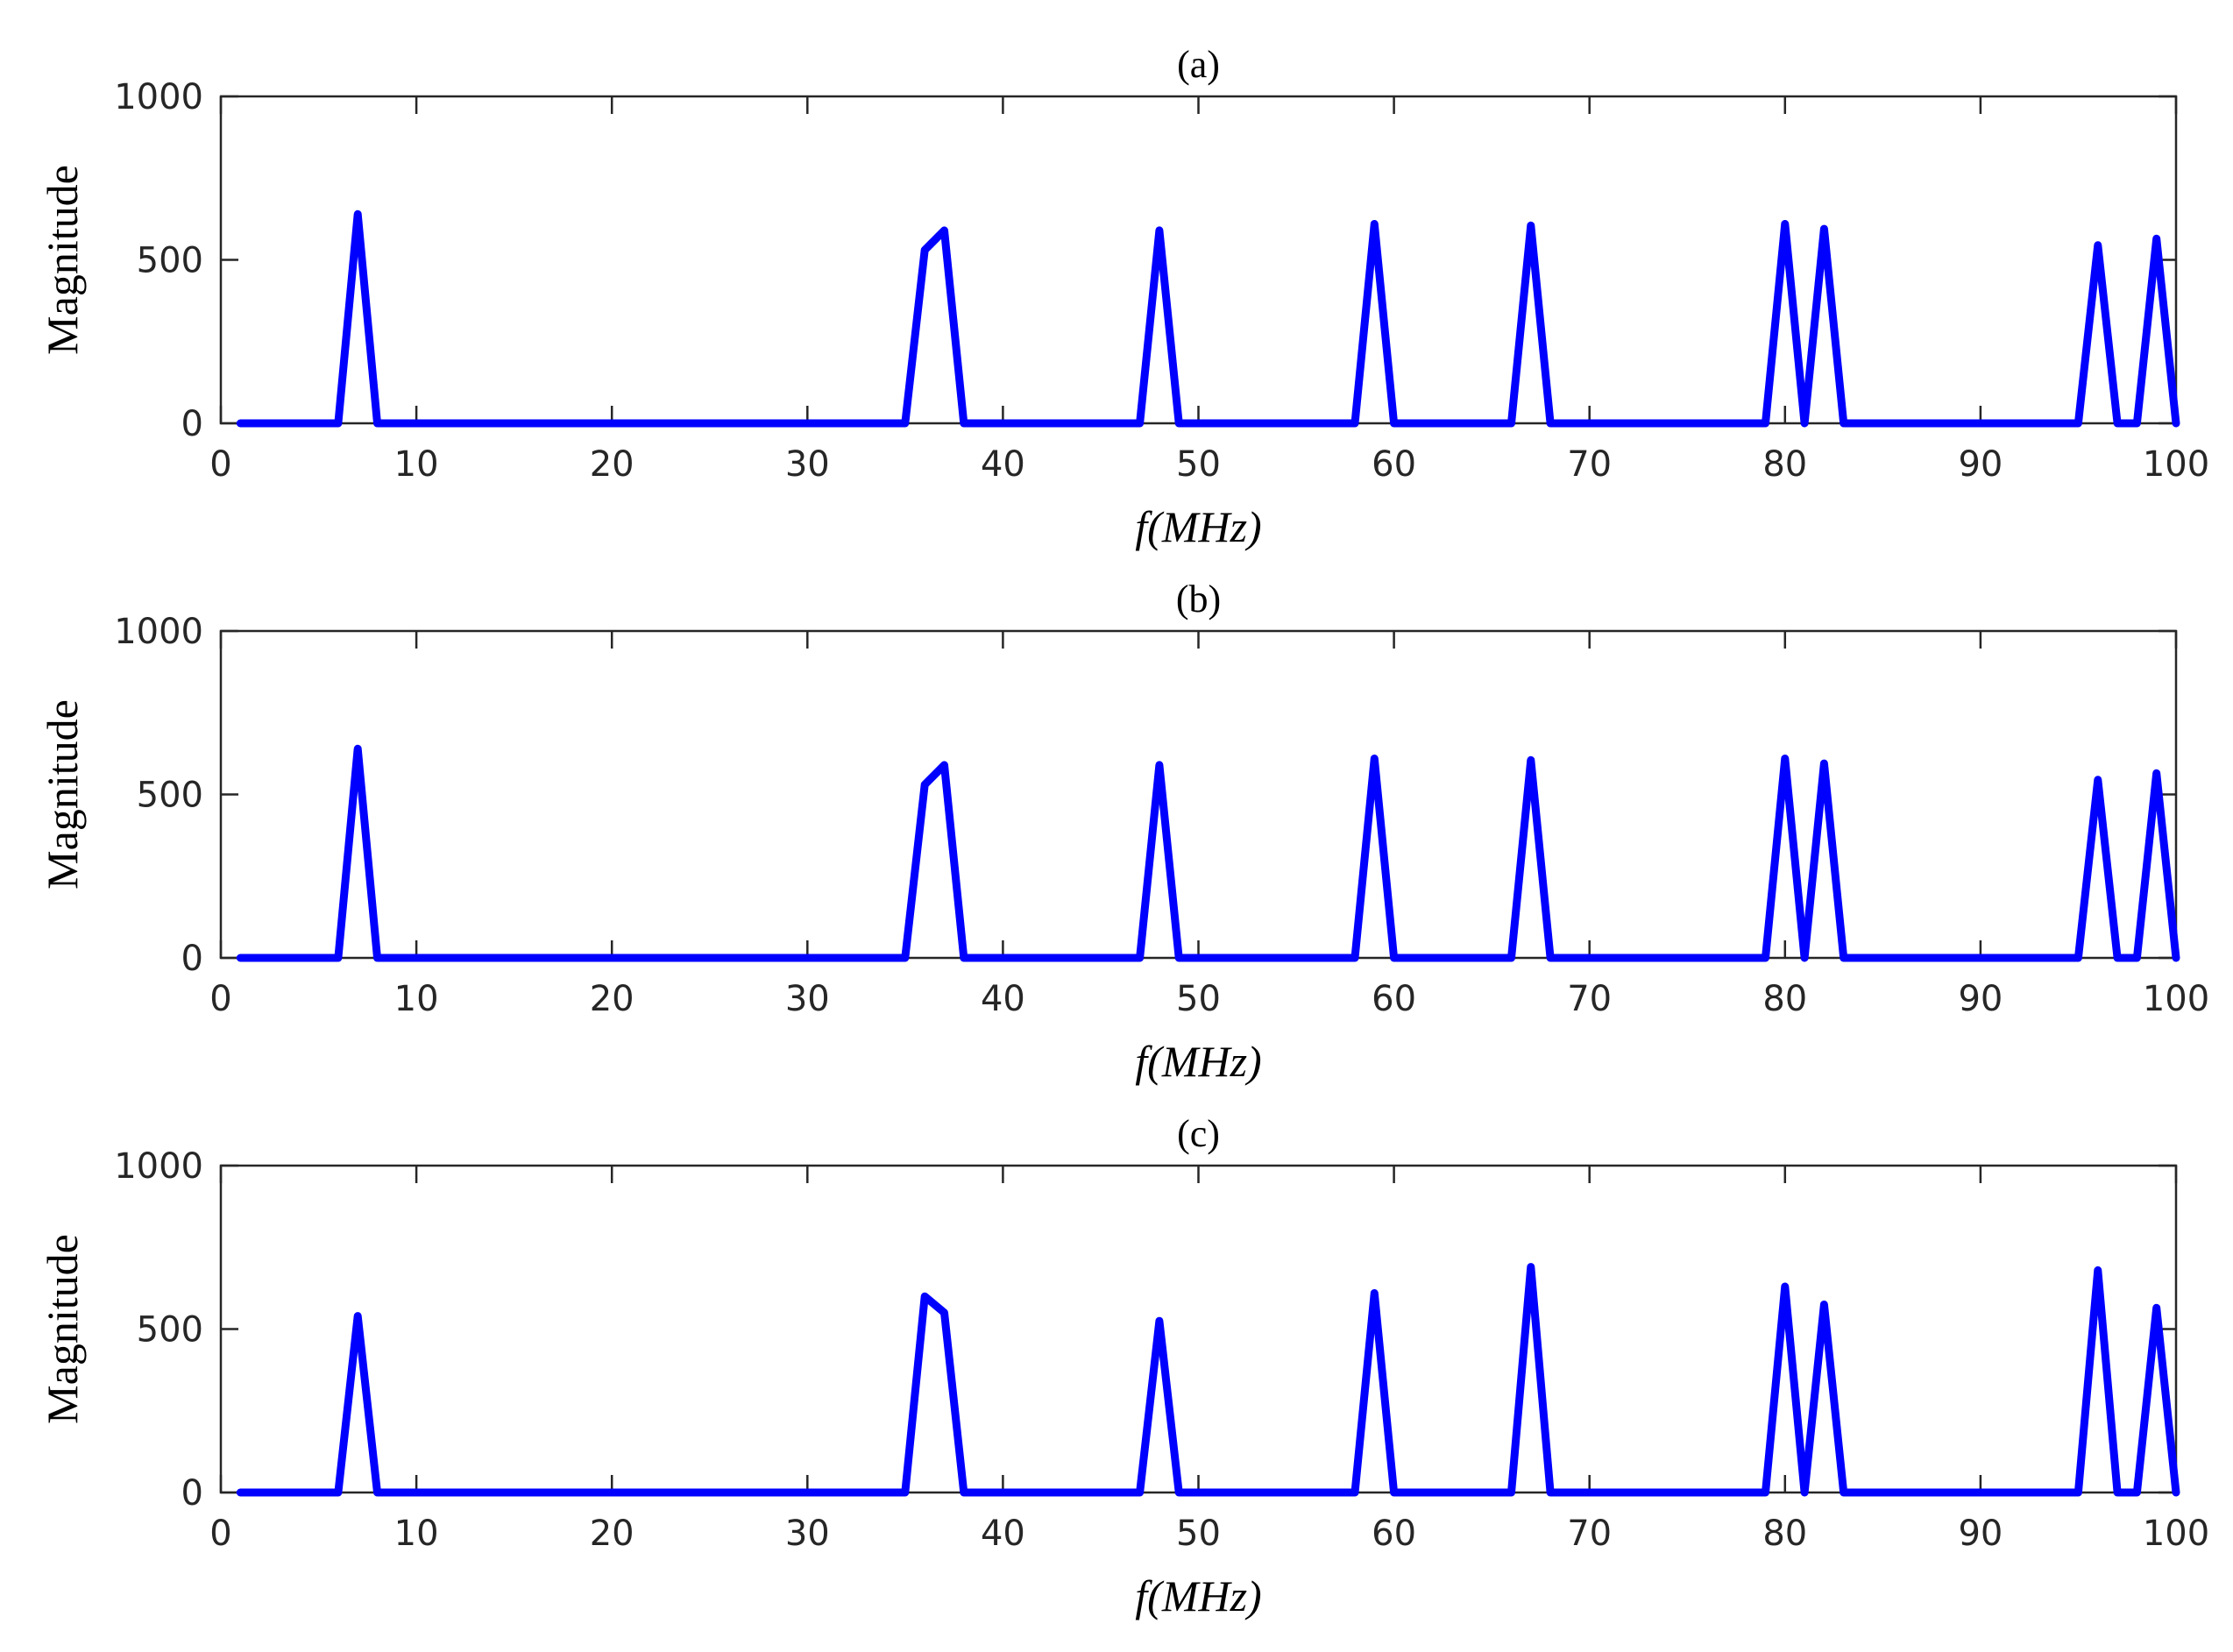 This screenshot has height=1652, width=2233. I want to click on panel-title: (c), so click(1198, 1133).